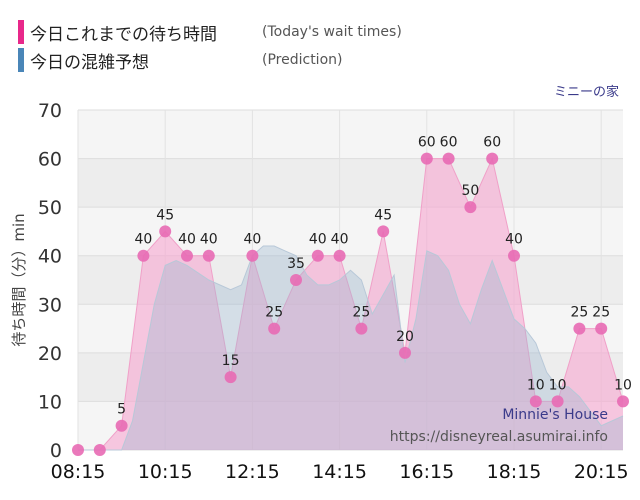  What do you see at coordinates (123, 34) in the screenshot?
I see `legend-today-label: 今日これまでの待ち時間` at bounding box center [123, 34].